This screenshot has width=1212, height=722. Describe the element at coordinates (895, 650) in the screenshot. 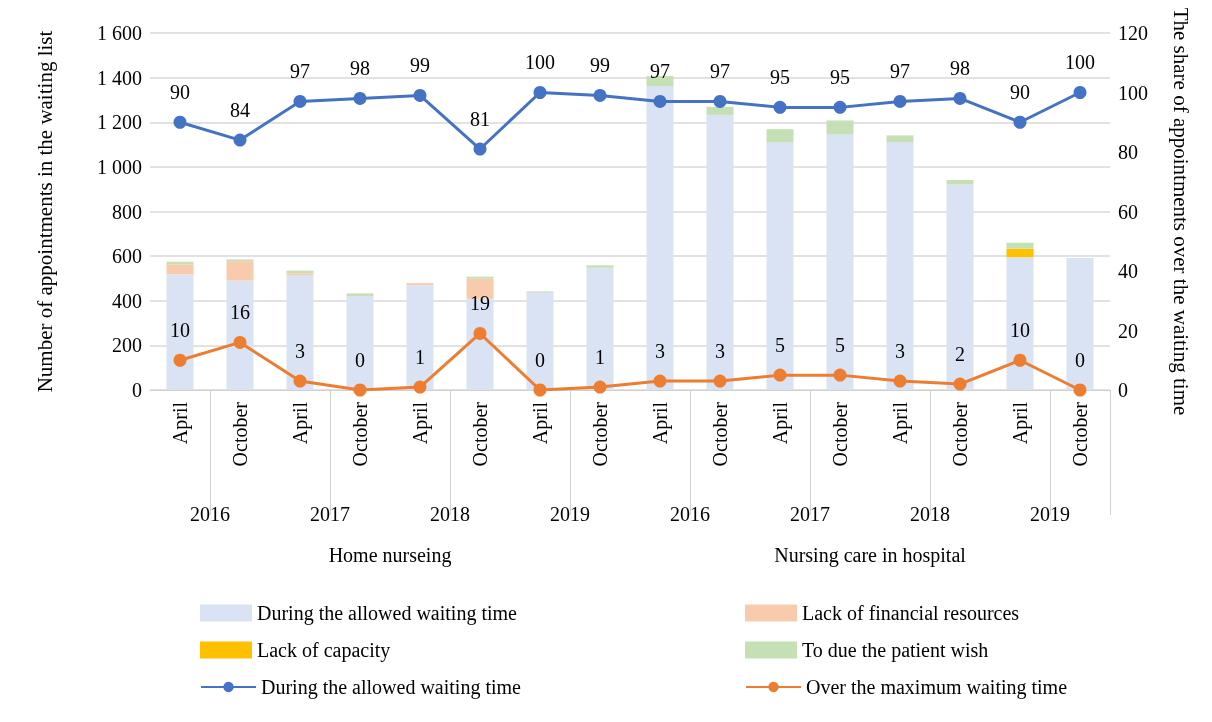

I see `legend-label: To due the patient wish` at that location.